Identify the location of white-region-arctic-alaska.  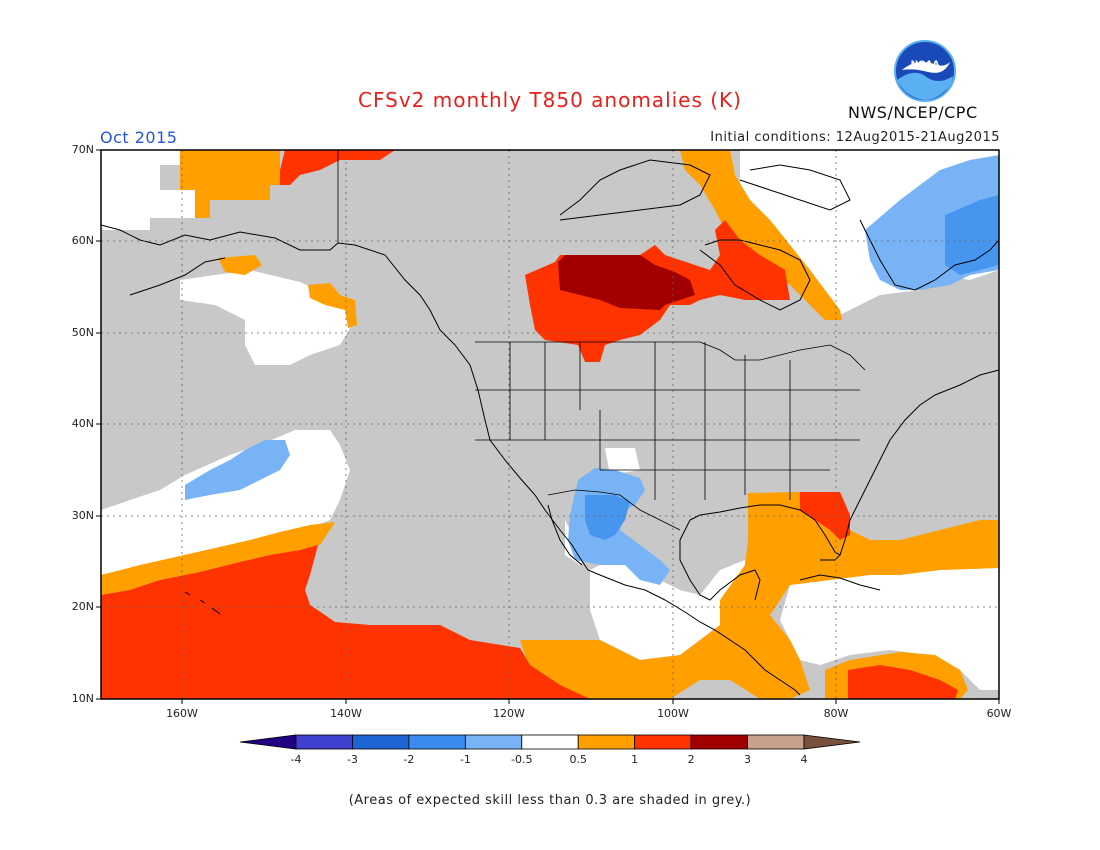
(148, 190).